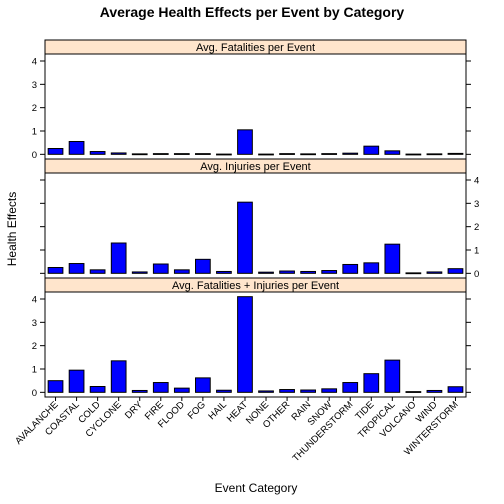 This screenshot has height=504, width=504. Describe the element at coordinates (197, 410) in the screenshot. I see `x-tick-label: FOG` at that location.